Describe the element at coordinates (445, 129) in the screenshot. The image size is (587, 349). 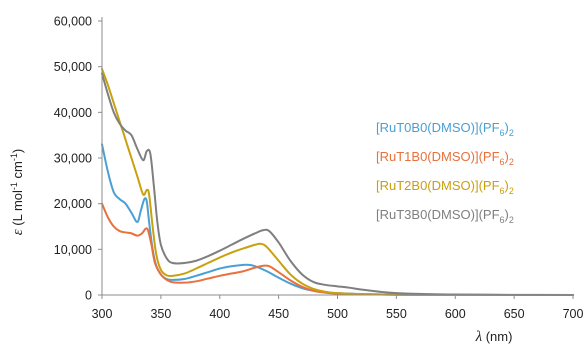
I see `legend-entry-0: [RuT0B0(DMSO)](PF6)2` at that location.